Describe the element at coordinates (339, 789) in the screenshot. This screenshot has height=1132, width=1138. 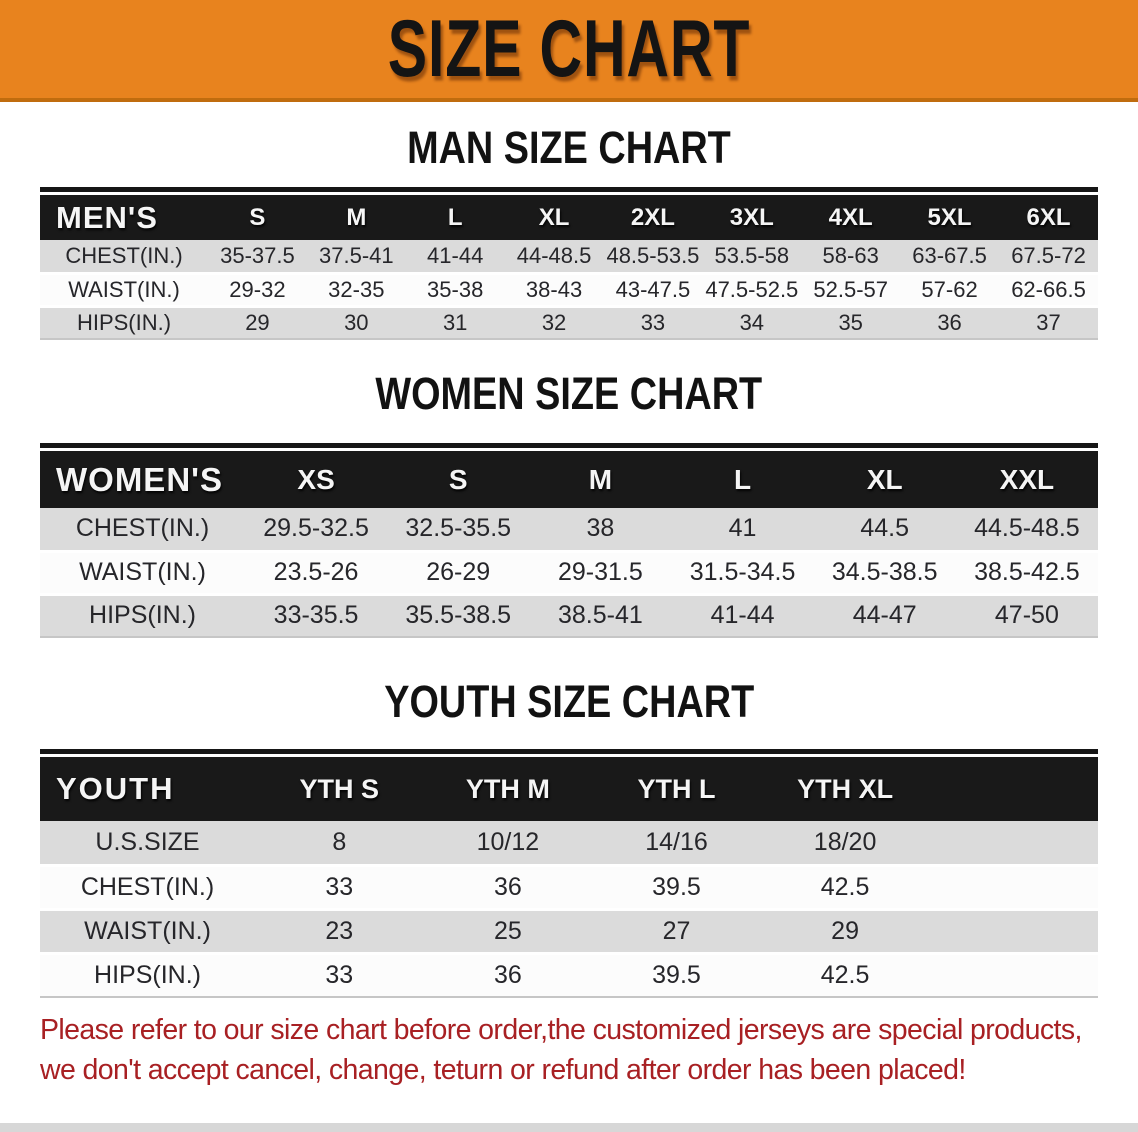
I see `size-column-header: YTH S` at that location.